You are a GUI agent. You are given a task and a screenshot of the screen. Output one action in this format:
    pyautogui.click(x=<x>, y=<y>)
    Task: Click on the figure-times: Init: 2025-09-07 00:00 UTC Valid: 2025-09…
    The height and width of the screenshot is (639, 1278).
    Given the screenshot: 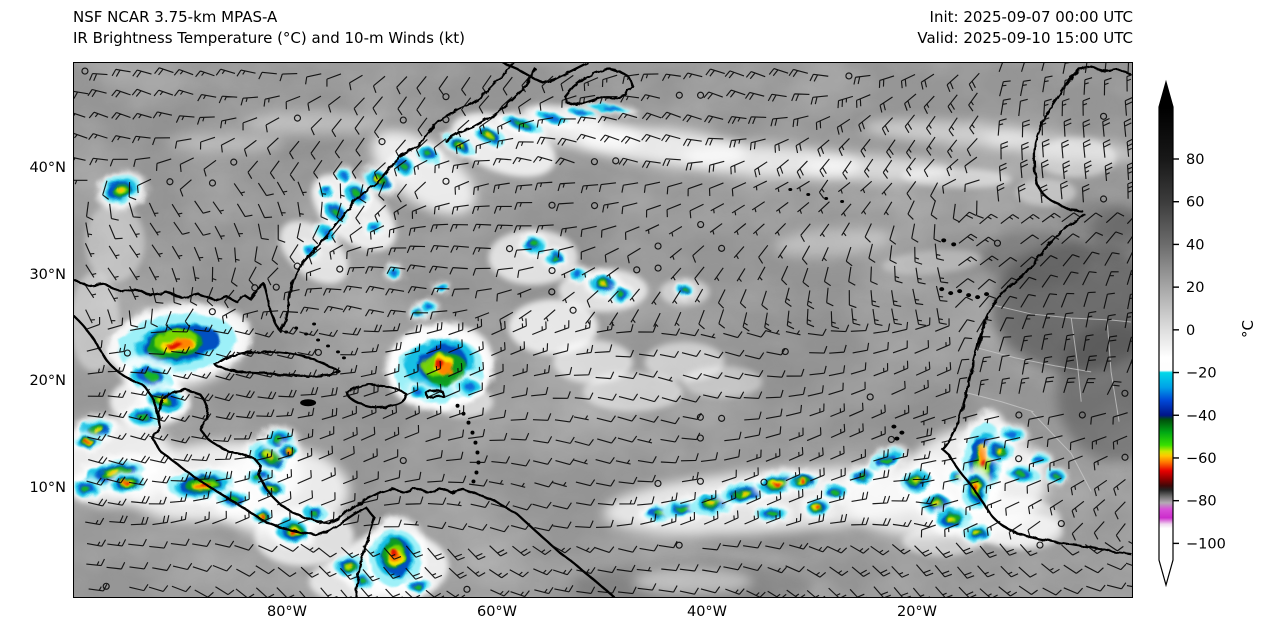 What is the action you would take?
    pyautogui.click(x=1025, y=28)
    